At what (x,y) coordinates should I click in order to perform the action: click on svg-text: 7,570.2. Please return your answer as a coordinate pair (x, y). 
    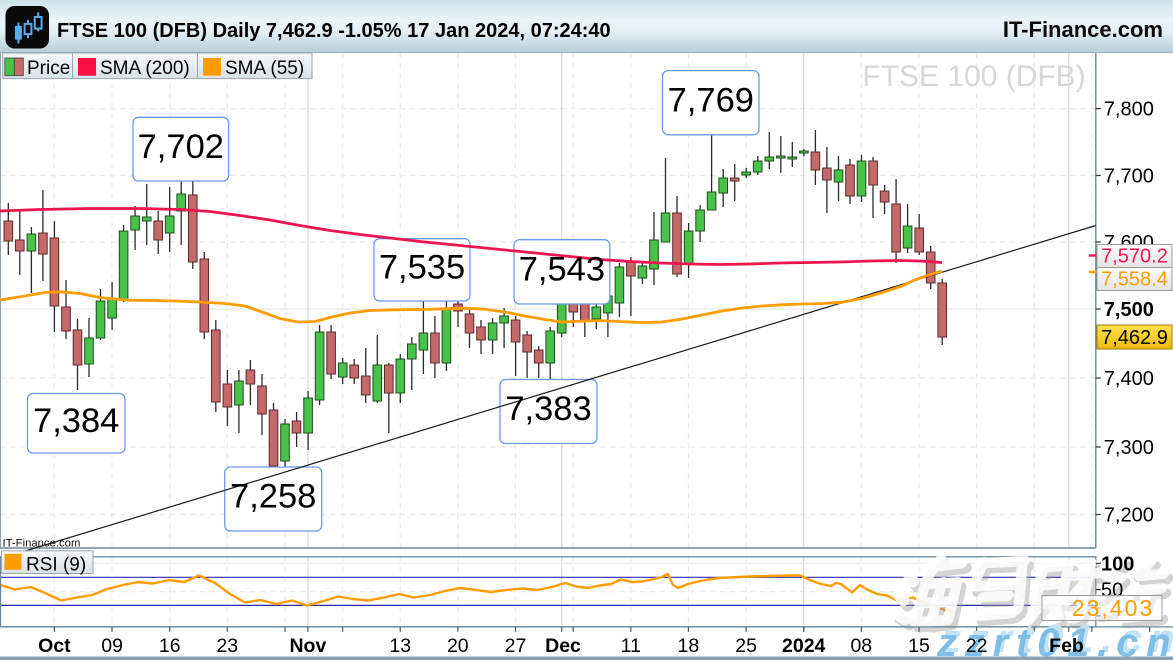
    Looking at the image, I should click on (1134, 257).